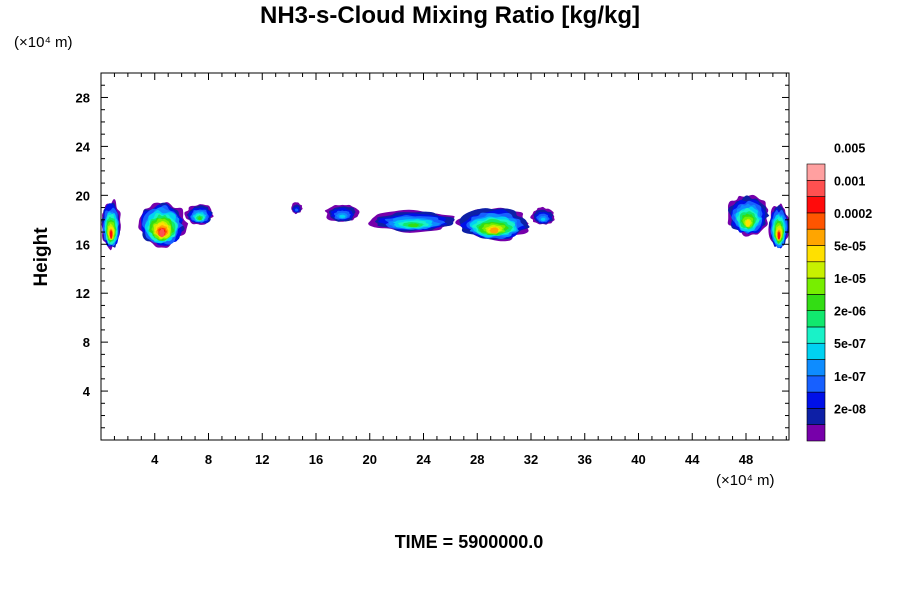 The image size is (900, 600). What do you see at coordinates (853, 214) in the screenshot?
I see `colorbar-label: 0.0002` at bounding box center [853, 214].